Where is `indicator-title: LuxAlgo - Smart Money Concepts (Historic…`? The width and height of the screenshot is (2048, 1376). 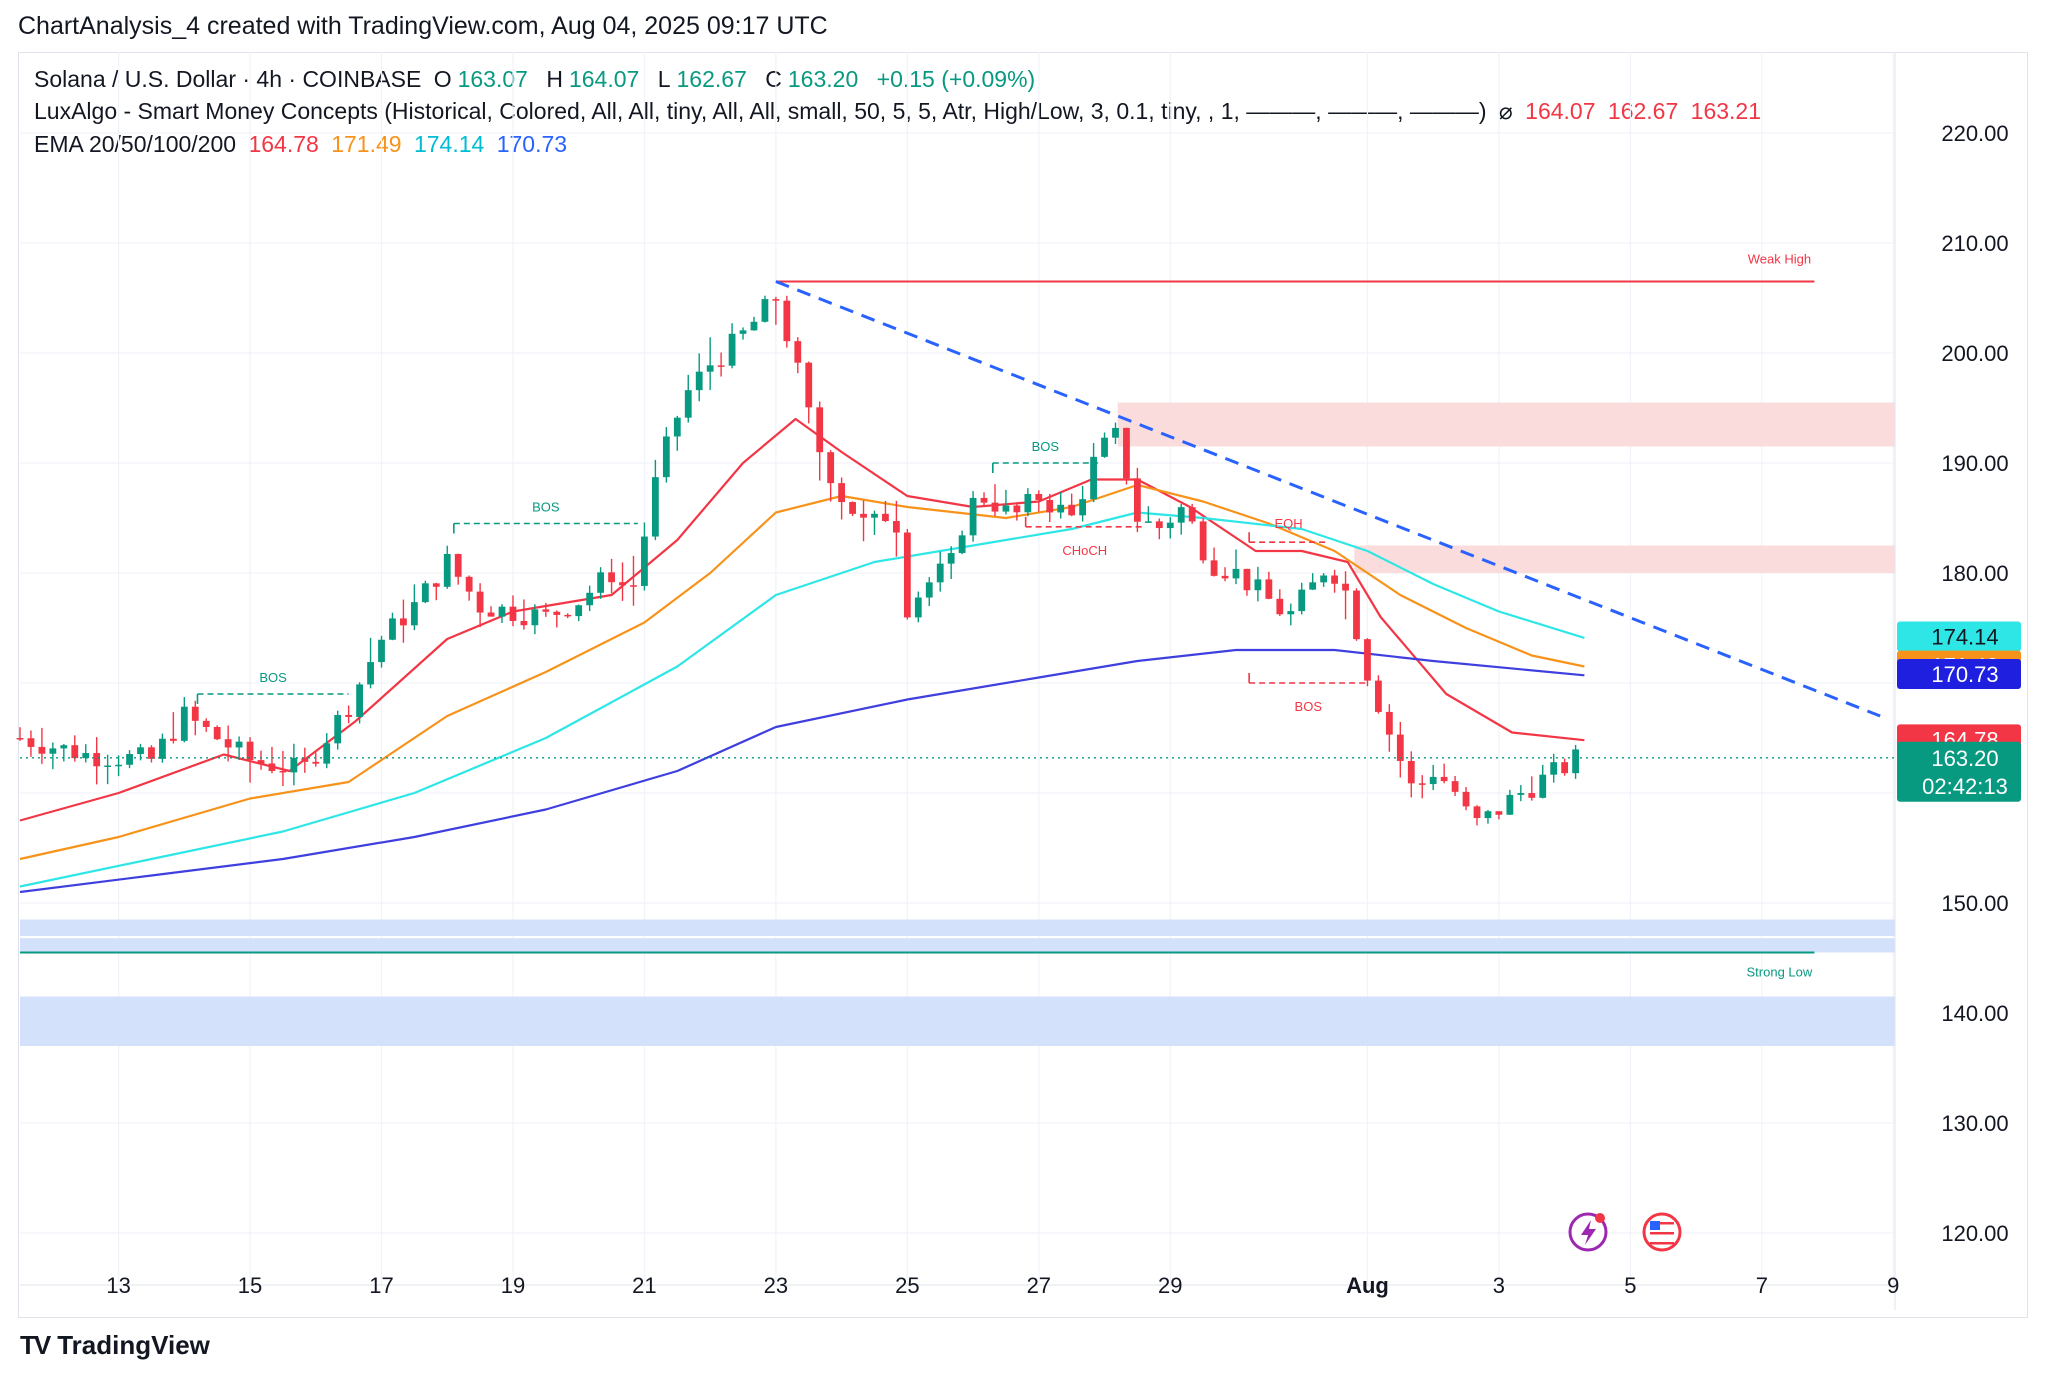 indicator-title: LuxAlgo - Smart Money Concepts (Historic… is located at coordinates (760, 111).